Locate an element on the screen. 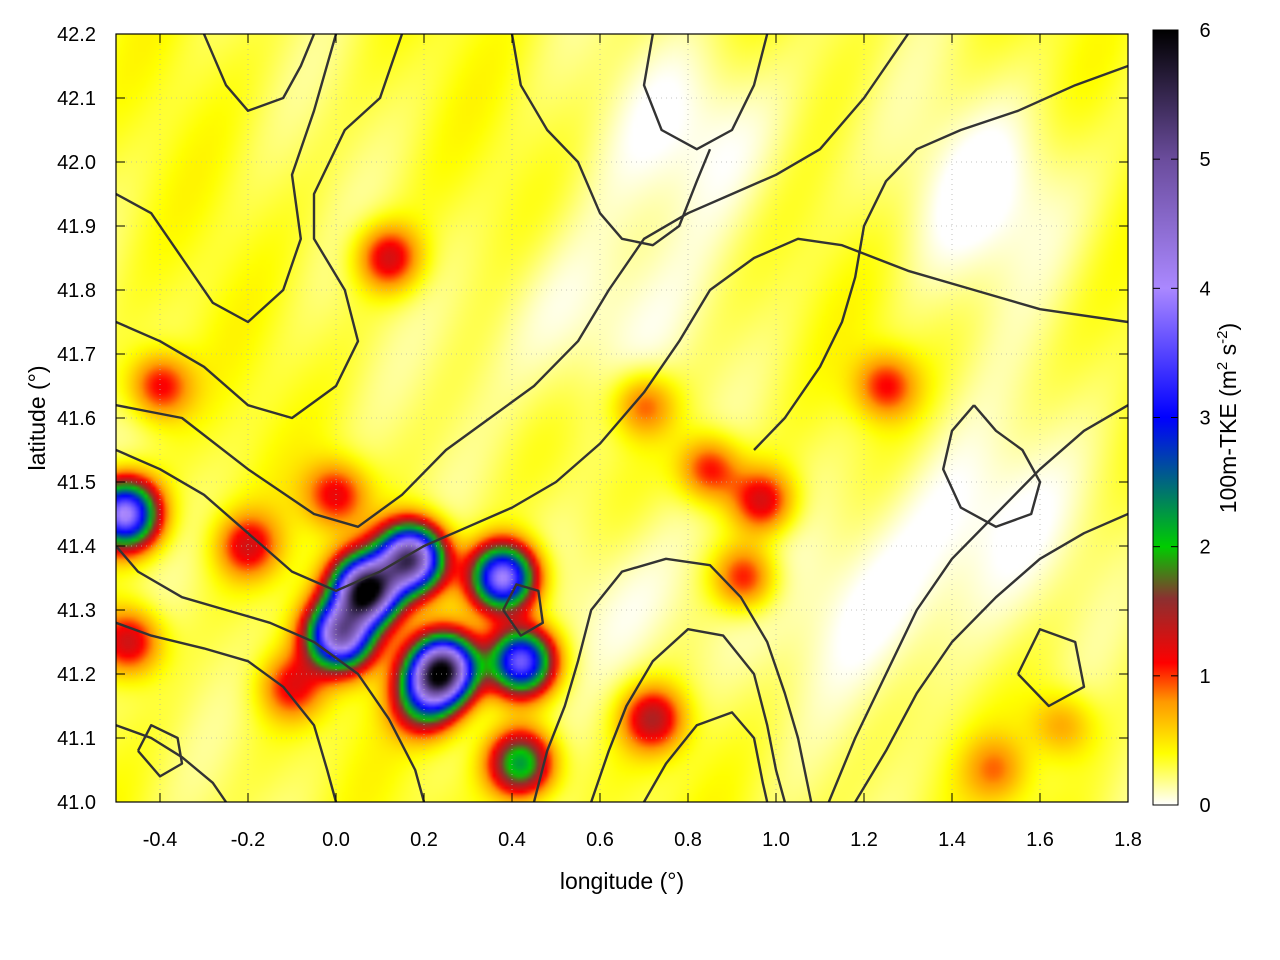  colorbar-label: 100m-TKE (m2 s-2) is located at coordinates (1227, 418).